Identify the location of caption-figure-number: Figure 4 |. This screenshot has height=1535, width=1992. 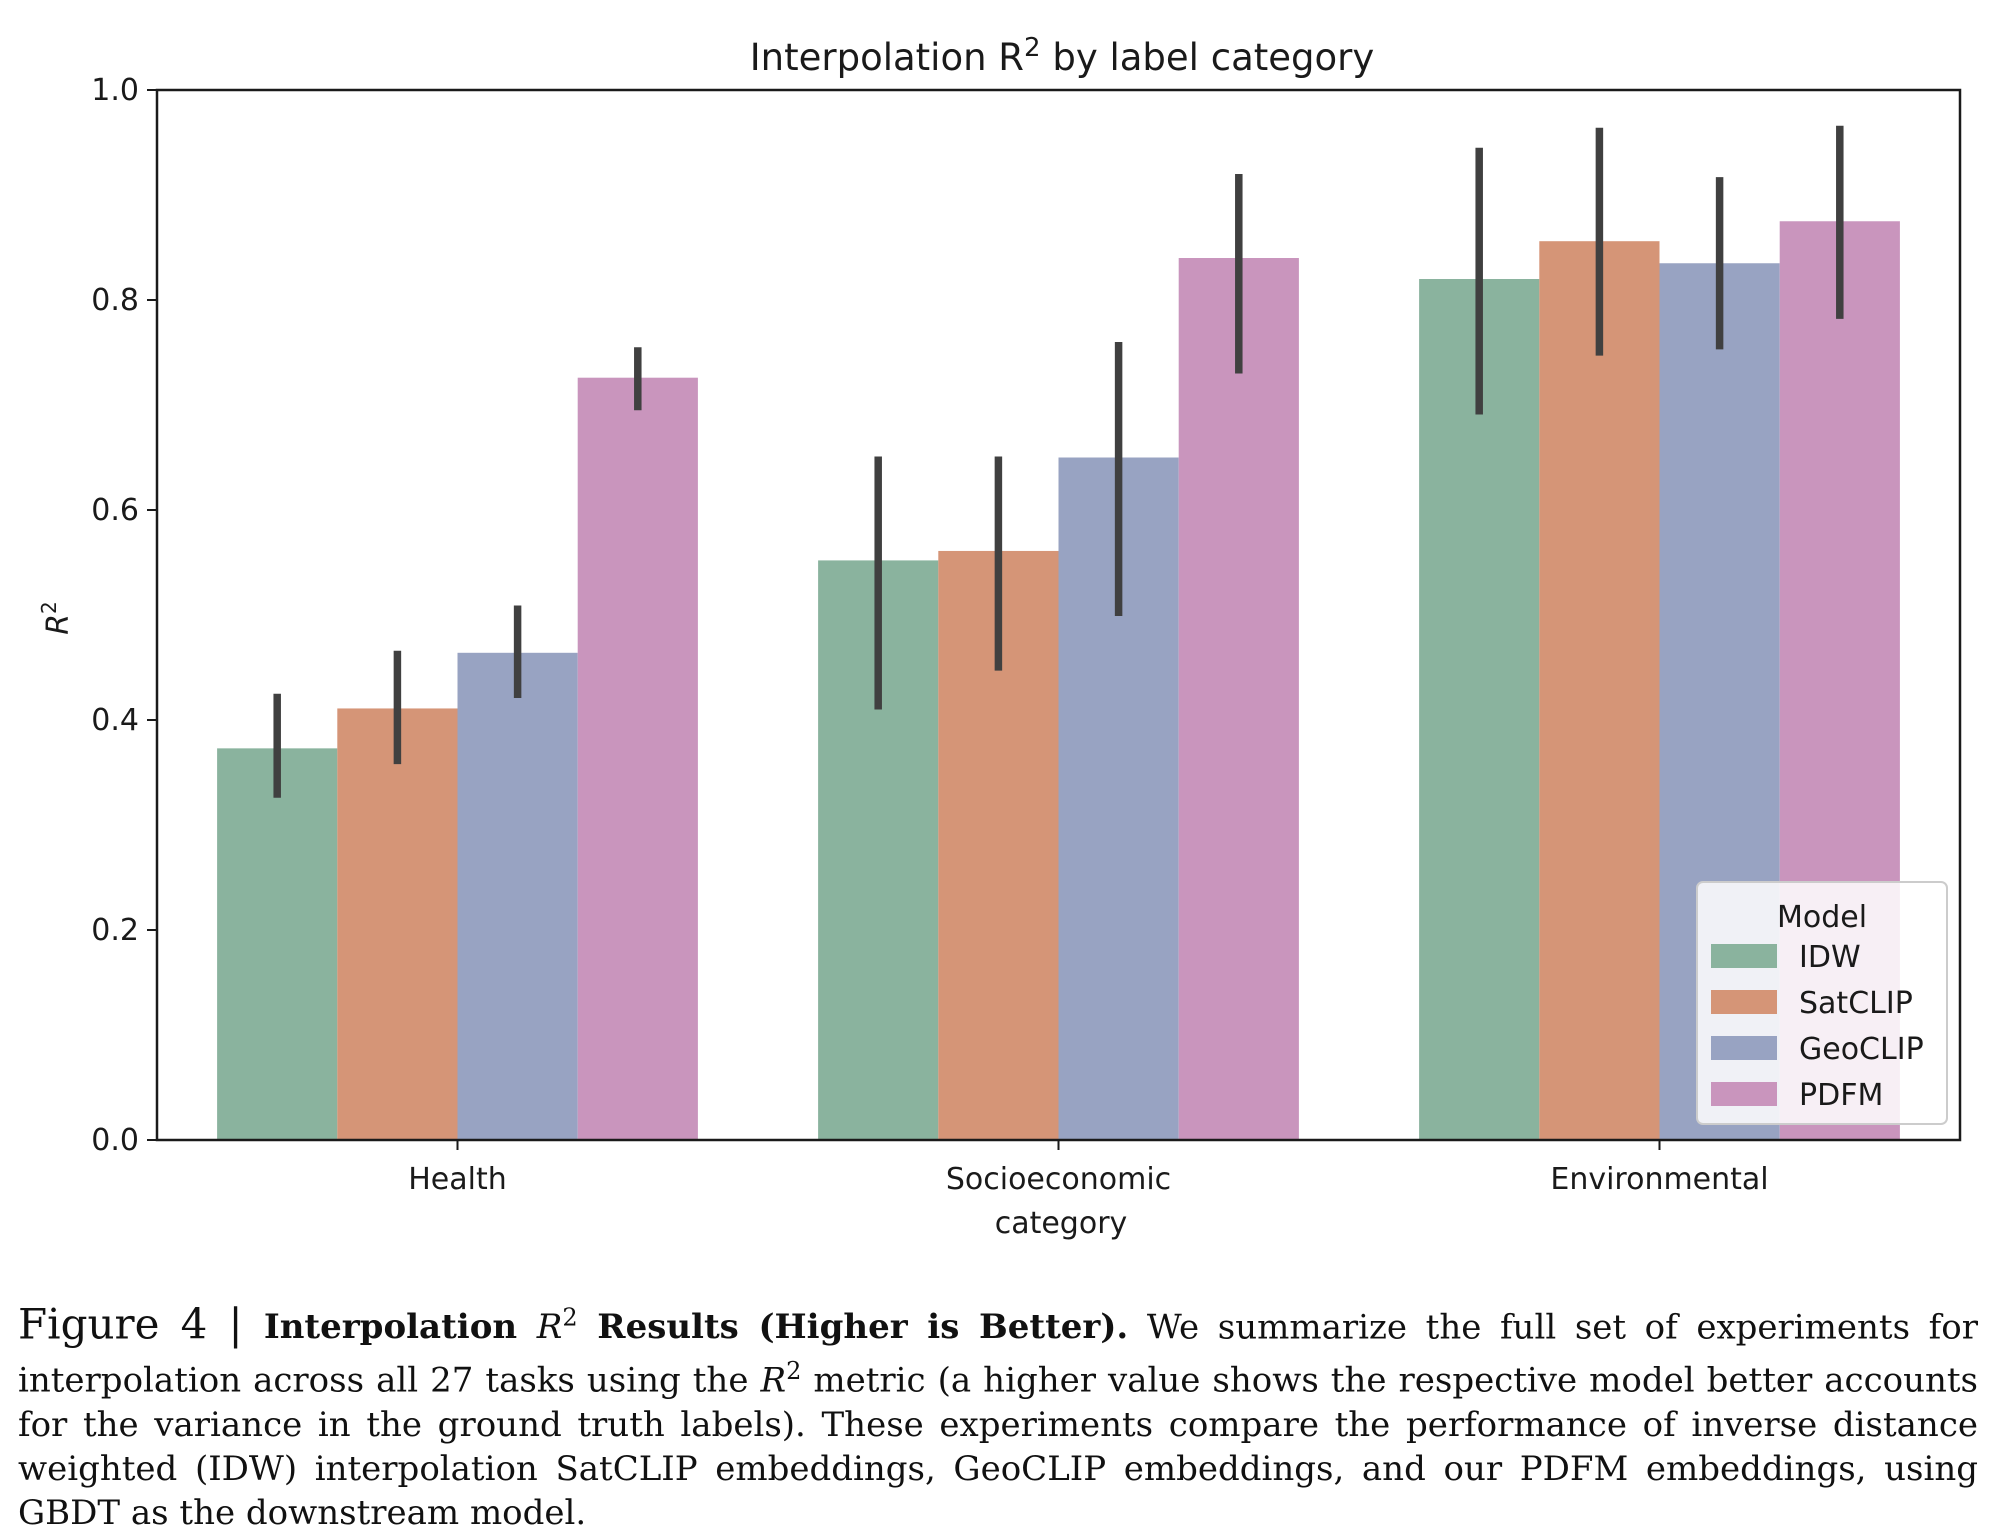
(141, 1324).